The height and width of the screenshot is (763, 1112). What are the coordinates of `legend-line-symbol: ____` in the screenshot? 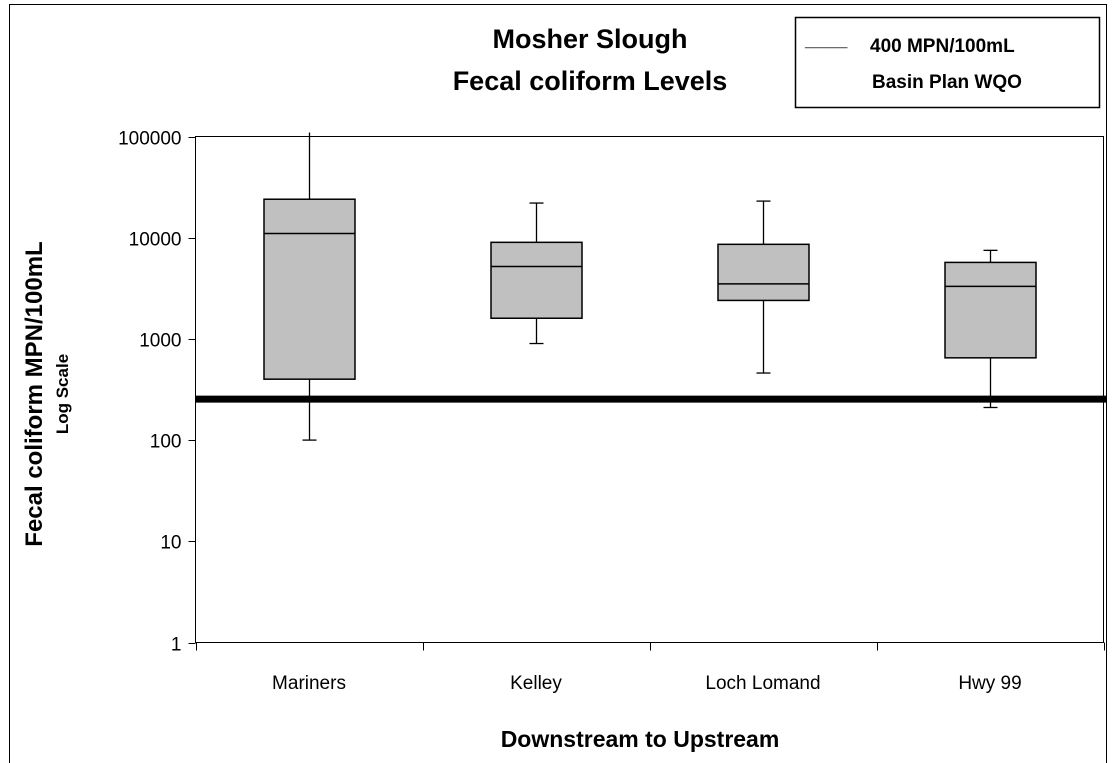 It's located at (826, 40).